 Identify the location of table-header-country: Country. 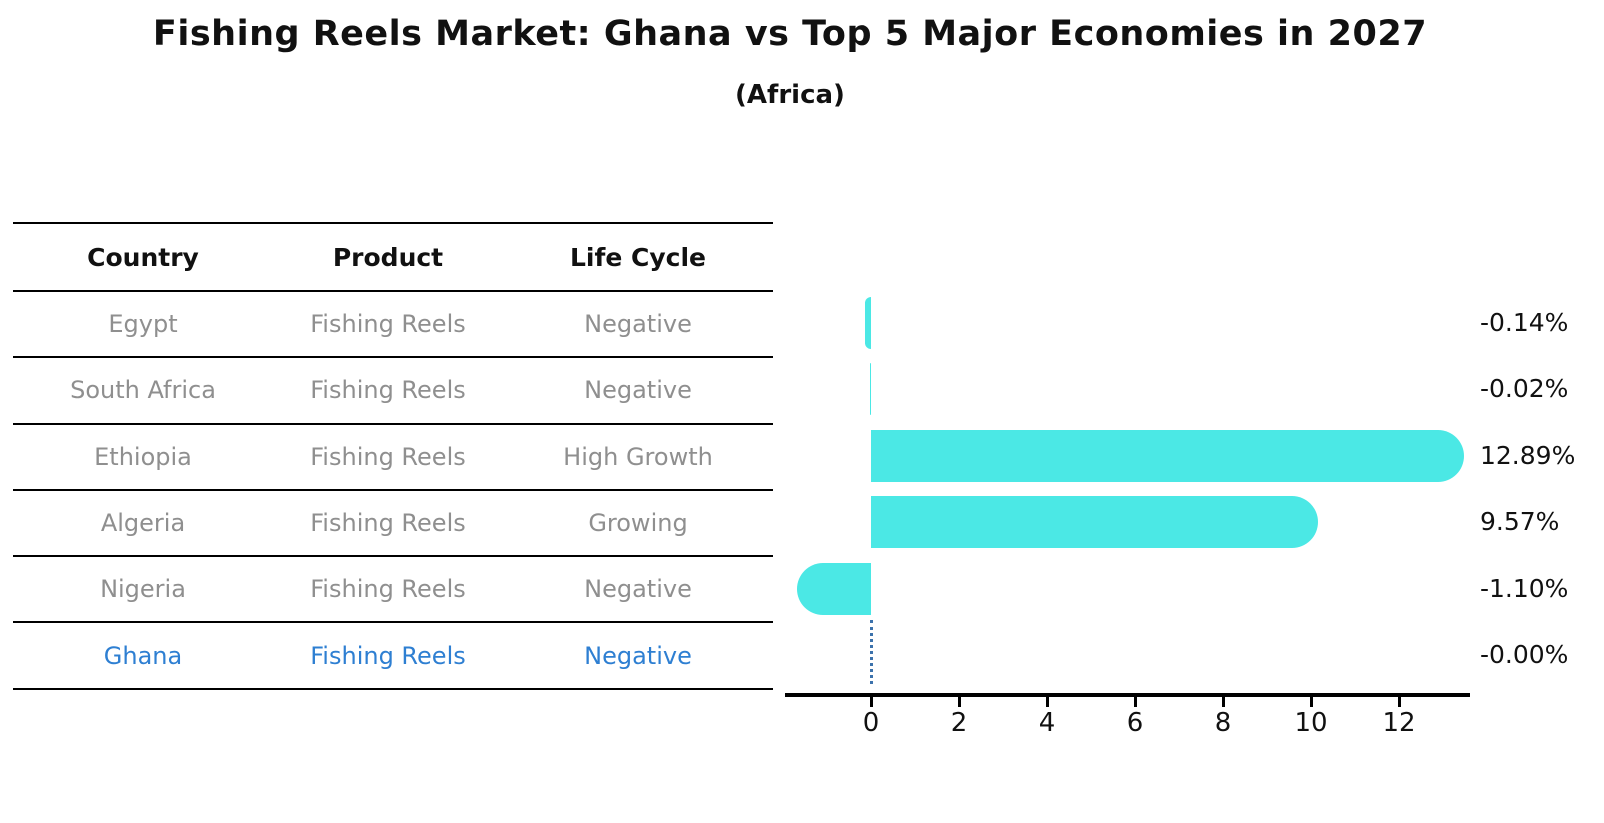
(143, 257).